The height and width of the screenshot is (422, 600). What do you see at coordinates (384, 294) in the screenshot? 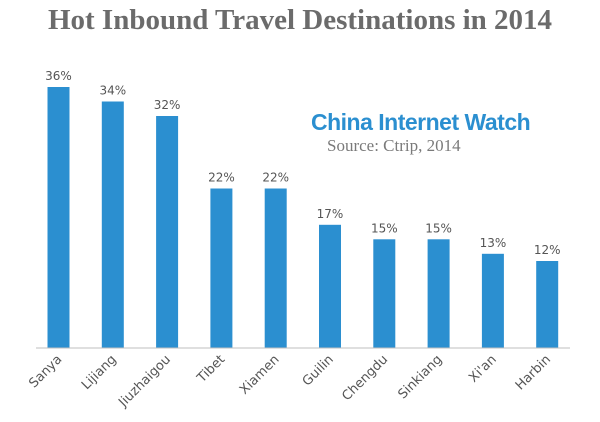
I see `bar-chengdu` at bounding box center [384, 294].